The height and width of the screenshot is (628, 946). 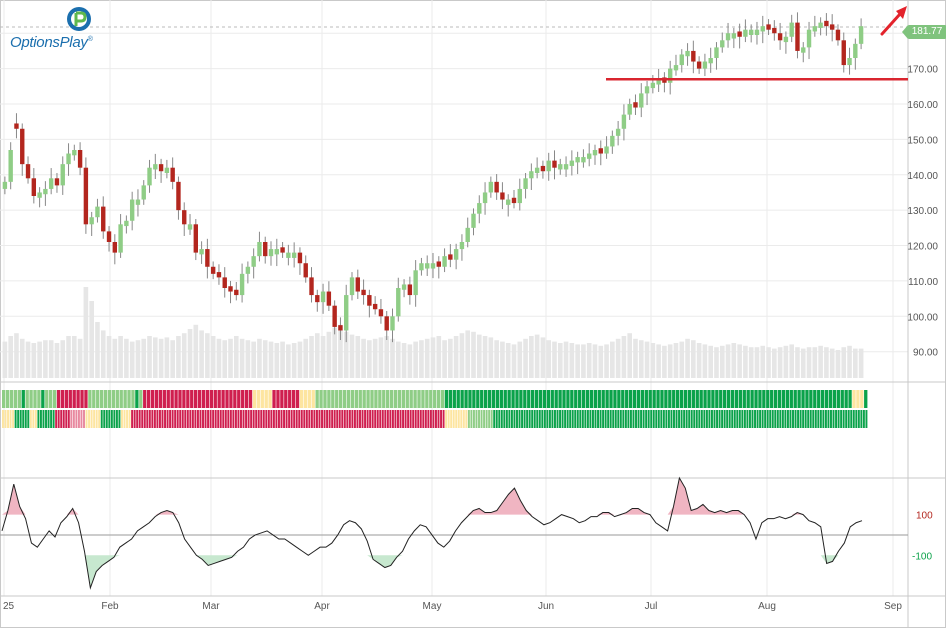 I want to click on month-tick-label: Feb, so click(x=110, y=606).